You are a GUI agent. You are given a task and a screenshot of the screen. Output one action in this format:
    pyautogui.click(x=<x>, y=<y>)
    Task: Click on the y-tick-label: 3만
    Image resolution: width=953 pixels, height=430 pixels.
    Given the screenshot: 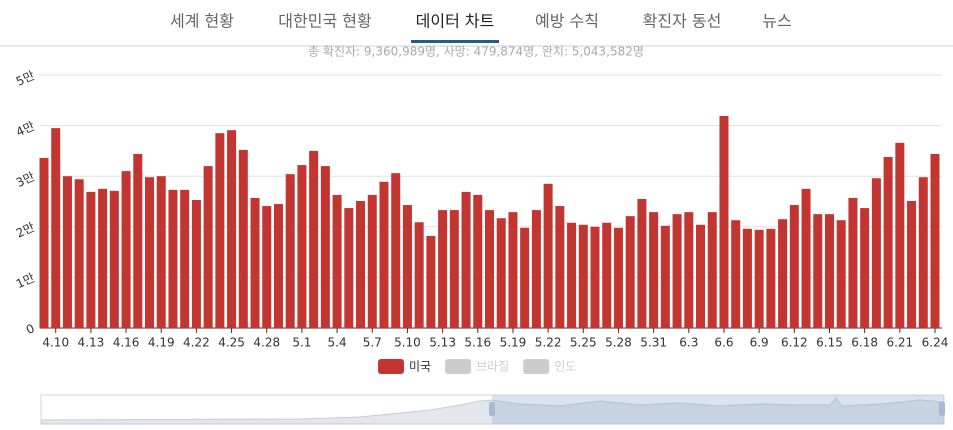 What is the action you would take?
    pyautogui.click(x=25, y=179)
    